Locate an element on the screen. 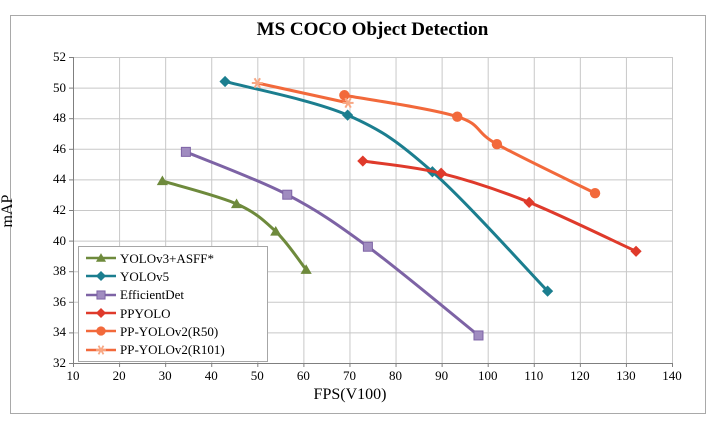  y-tick-label: 50 is located at coordinates (59, 87).